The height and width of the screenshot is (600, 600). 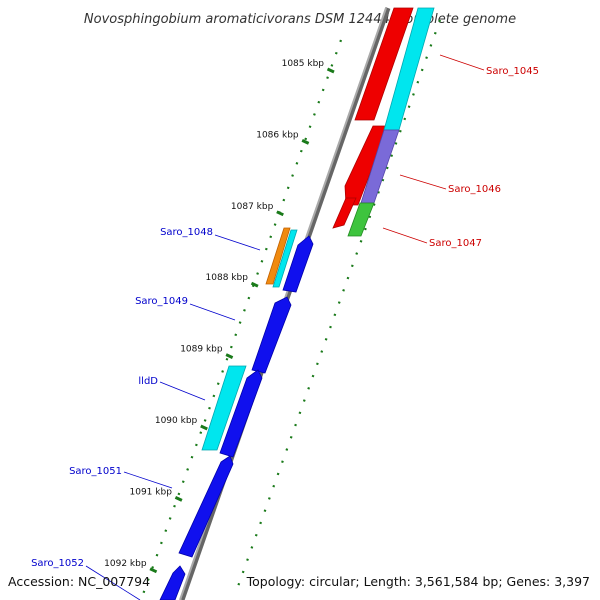 What do you see at coordinates (462, 62) in the screenshot?
I see `saro-1045-leader` at bounding box center [462, 62].